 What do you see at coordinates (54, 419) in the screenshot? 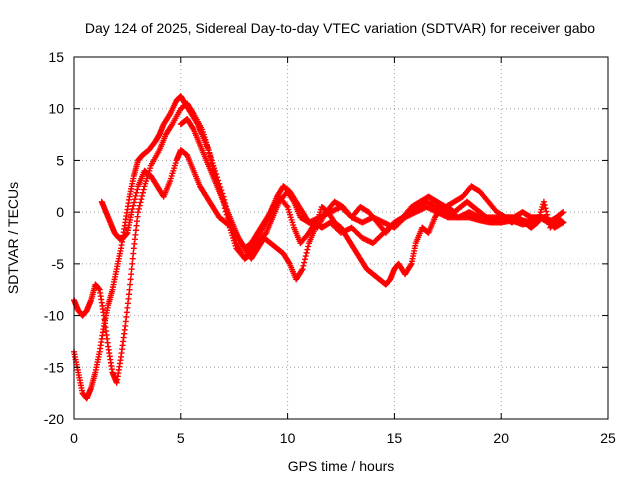
I see `y-tick-label: -20` at bounding box center [54, 419].